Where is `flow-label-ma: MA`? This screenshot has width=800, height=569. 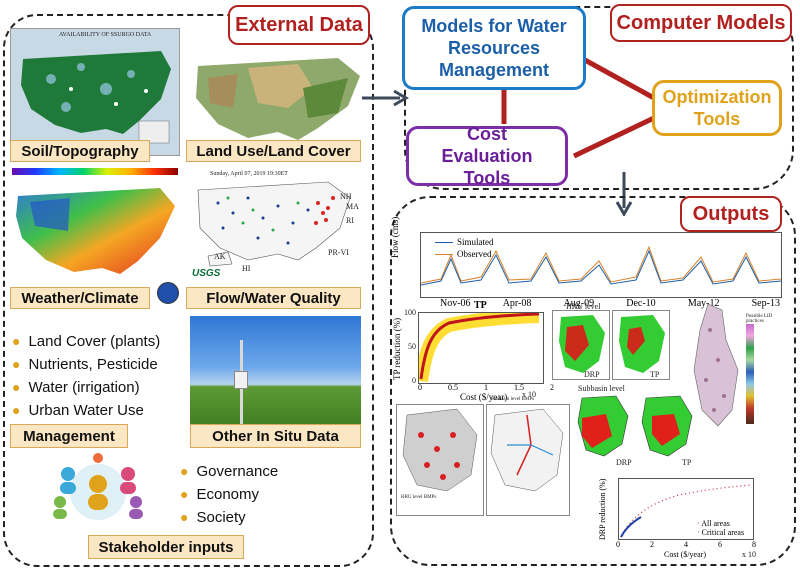
flow-label-ma: MA is located at coordinates (352, 206).